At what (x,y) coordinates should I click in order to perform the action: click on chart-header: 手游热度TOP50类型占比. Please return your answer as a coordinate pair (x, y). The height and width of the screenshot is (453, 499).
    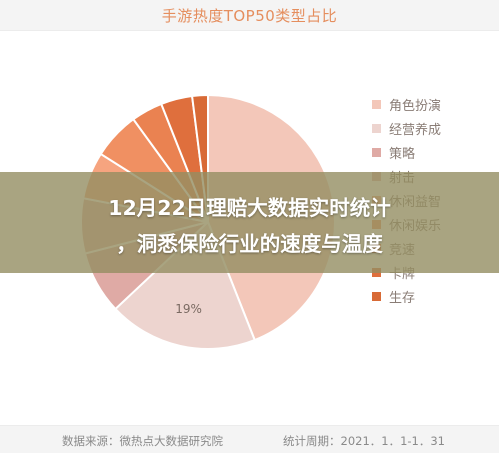
    Looking at the image, I should click on (249, 15).